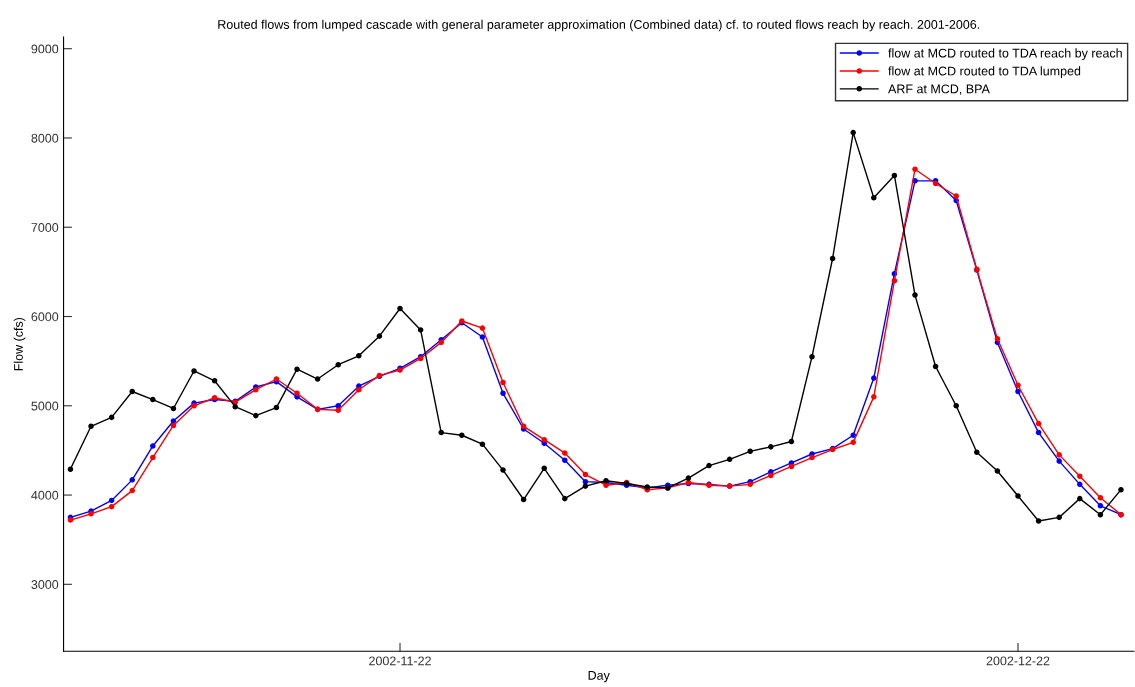  I want to click on y-tick-label: 8000, so click(45, 138).